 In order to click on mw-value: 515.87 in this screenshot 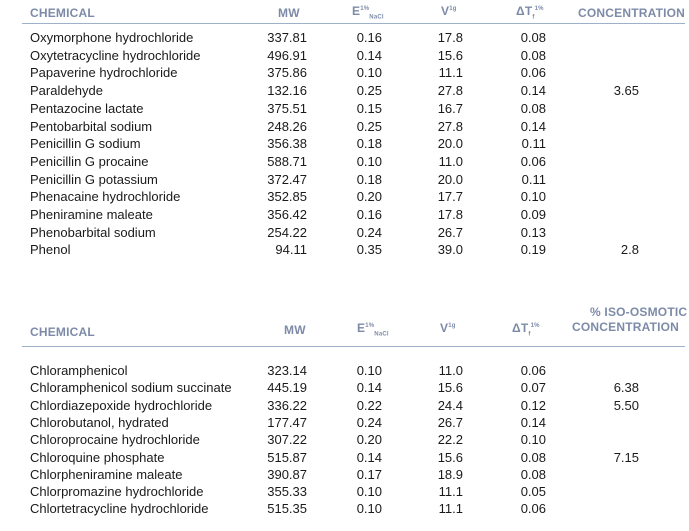, I will do `click(287, 457)`.